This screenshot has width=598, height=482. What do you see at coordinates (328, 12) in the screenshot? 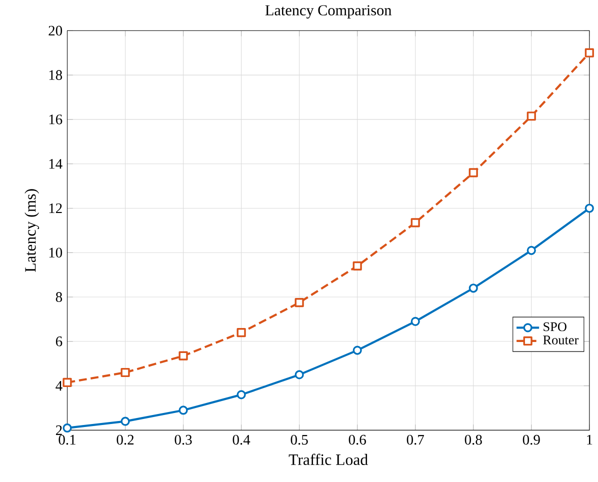
I see `chart-title: Latency Comparison` at bounding box center [328, 12].